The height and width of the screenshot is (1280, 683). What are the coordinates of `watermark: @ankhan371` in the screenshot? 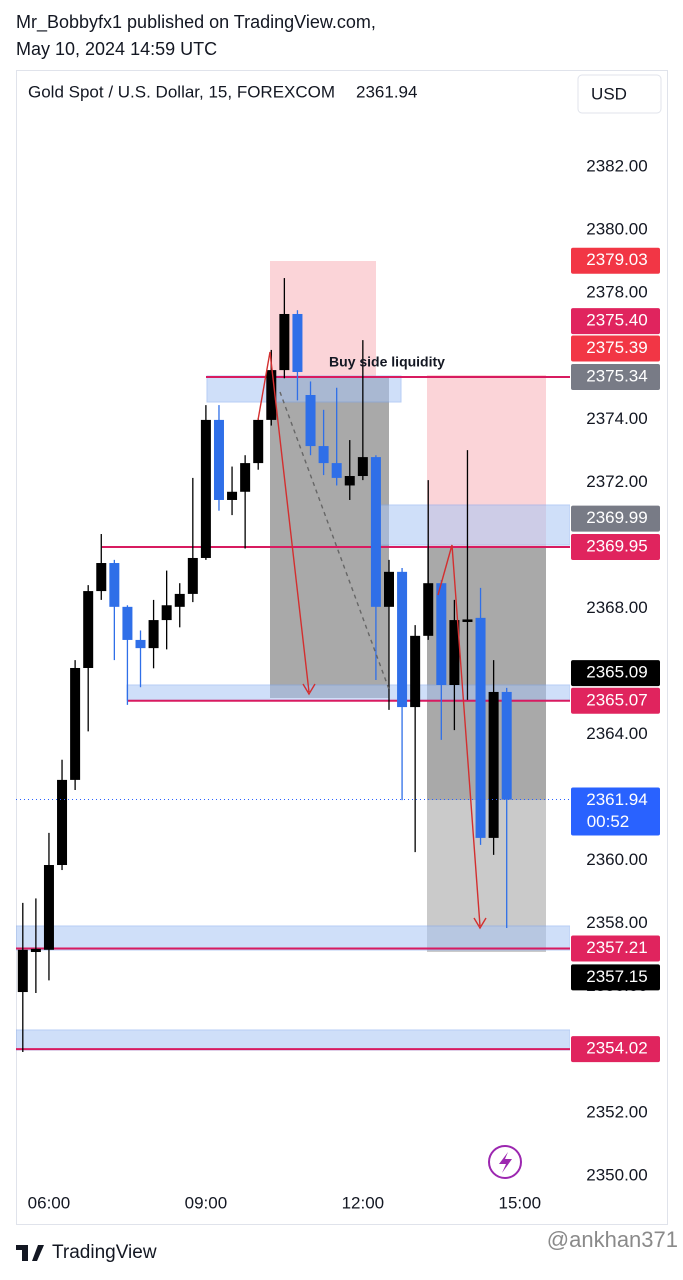 It's located at (612, 1239).